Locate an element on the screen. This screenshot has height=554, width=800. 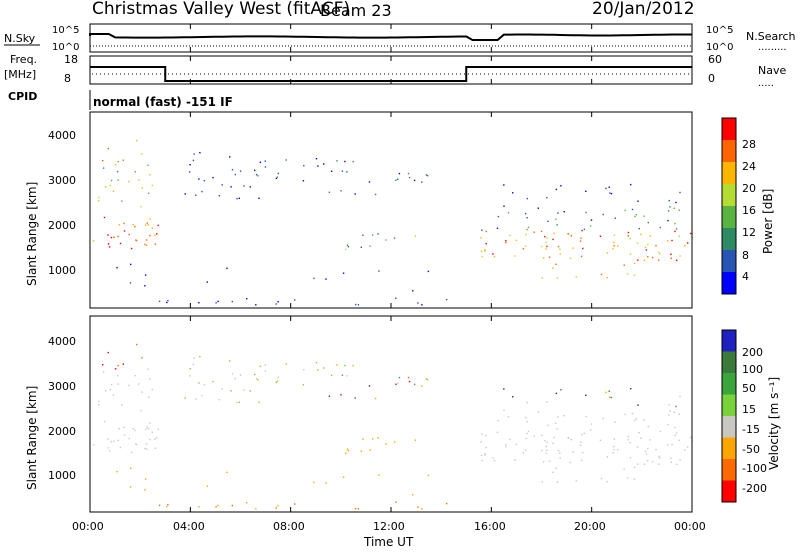
vel-ylabel: Slant Range [km] is located at coordinates (32, 438).